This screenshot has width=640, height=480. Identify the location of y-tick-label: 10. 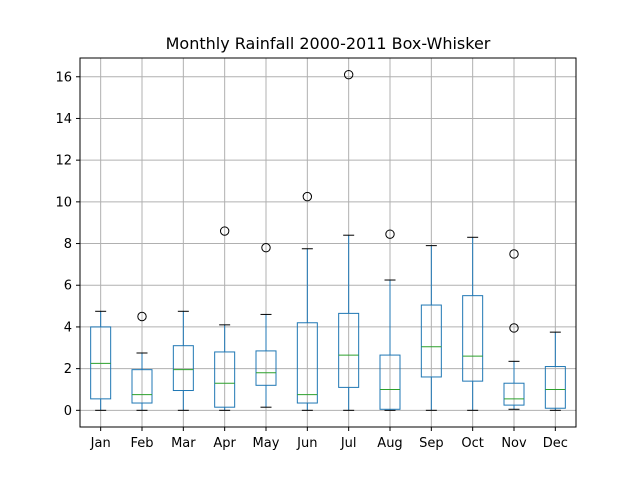
(63, 202).